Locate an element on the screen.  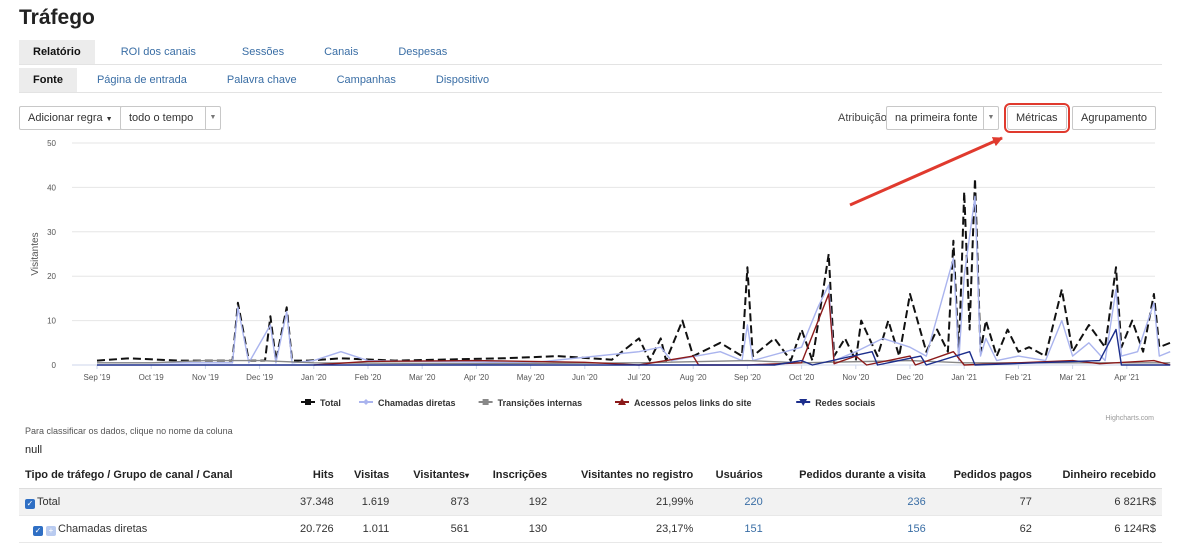
tab-pagina-de-entrada: Página de entrada is located at coordinates (141, 80).